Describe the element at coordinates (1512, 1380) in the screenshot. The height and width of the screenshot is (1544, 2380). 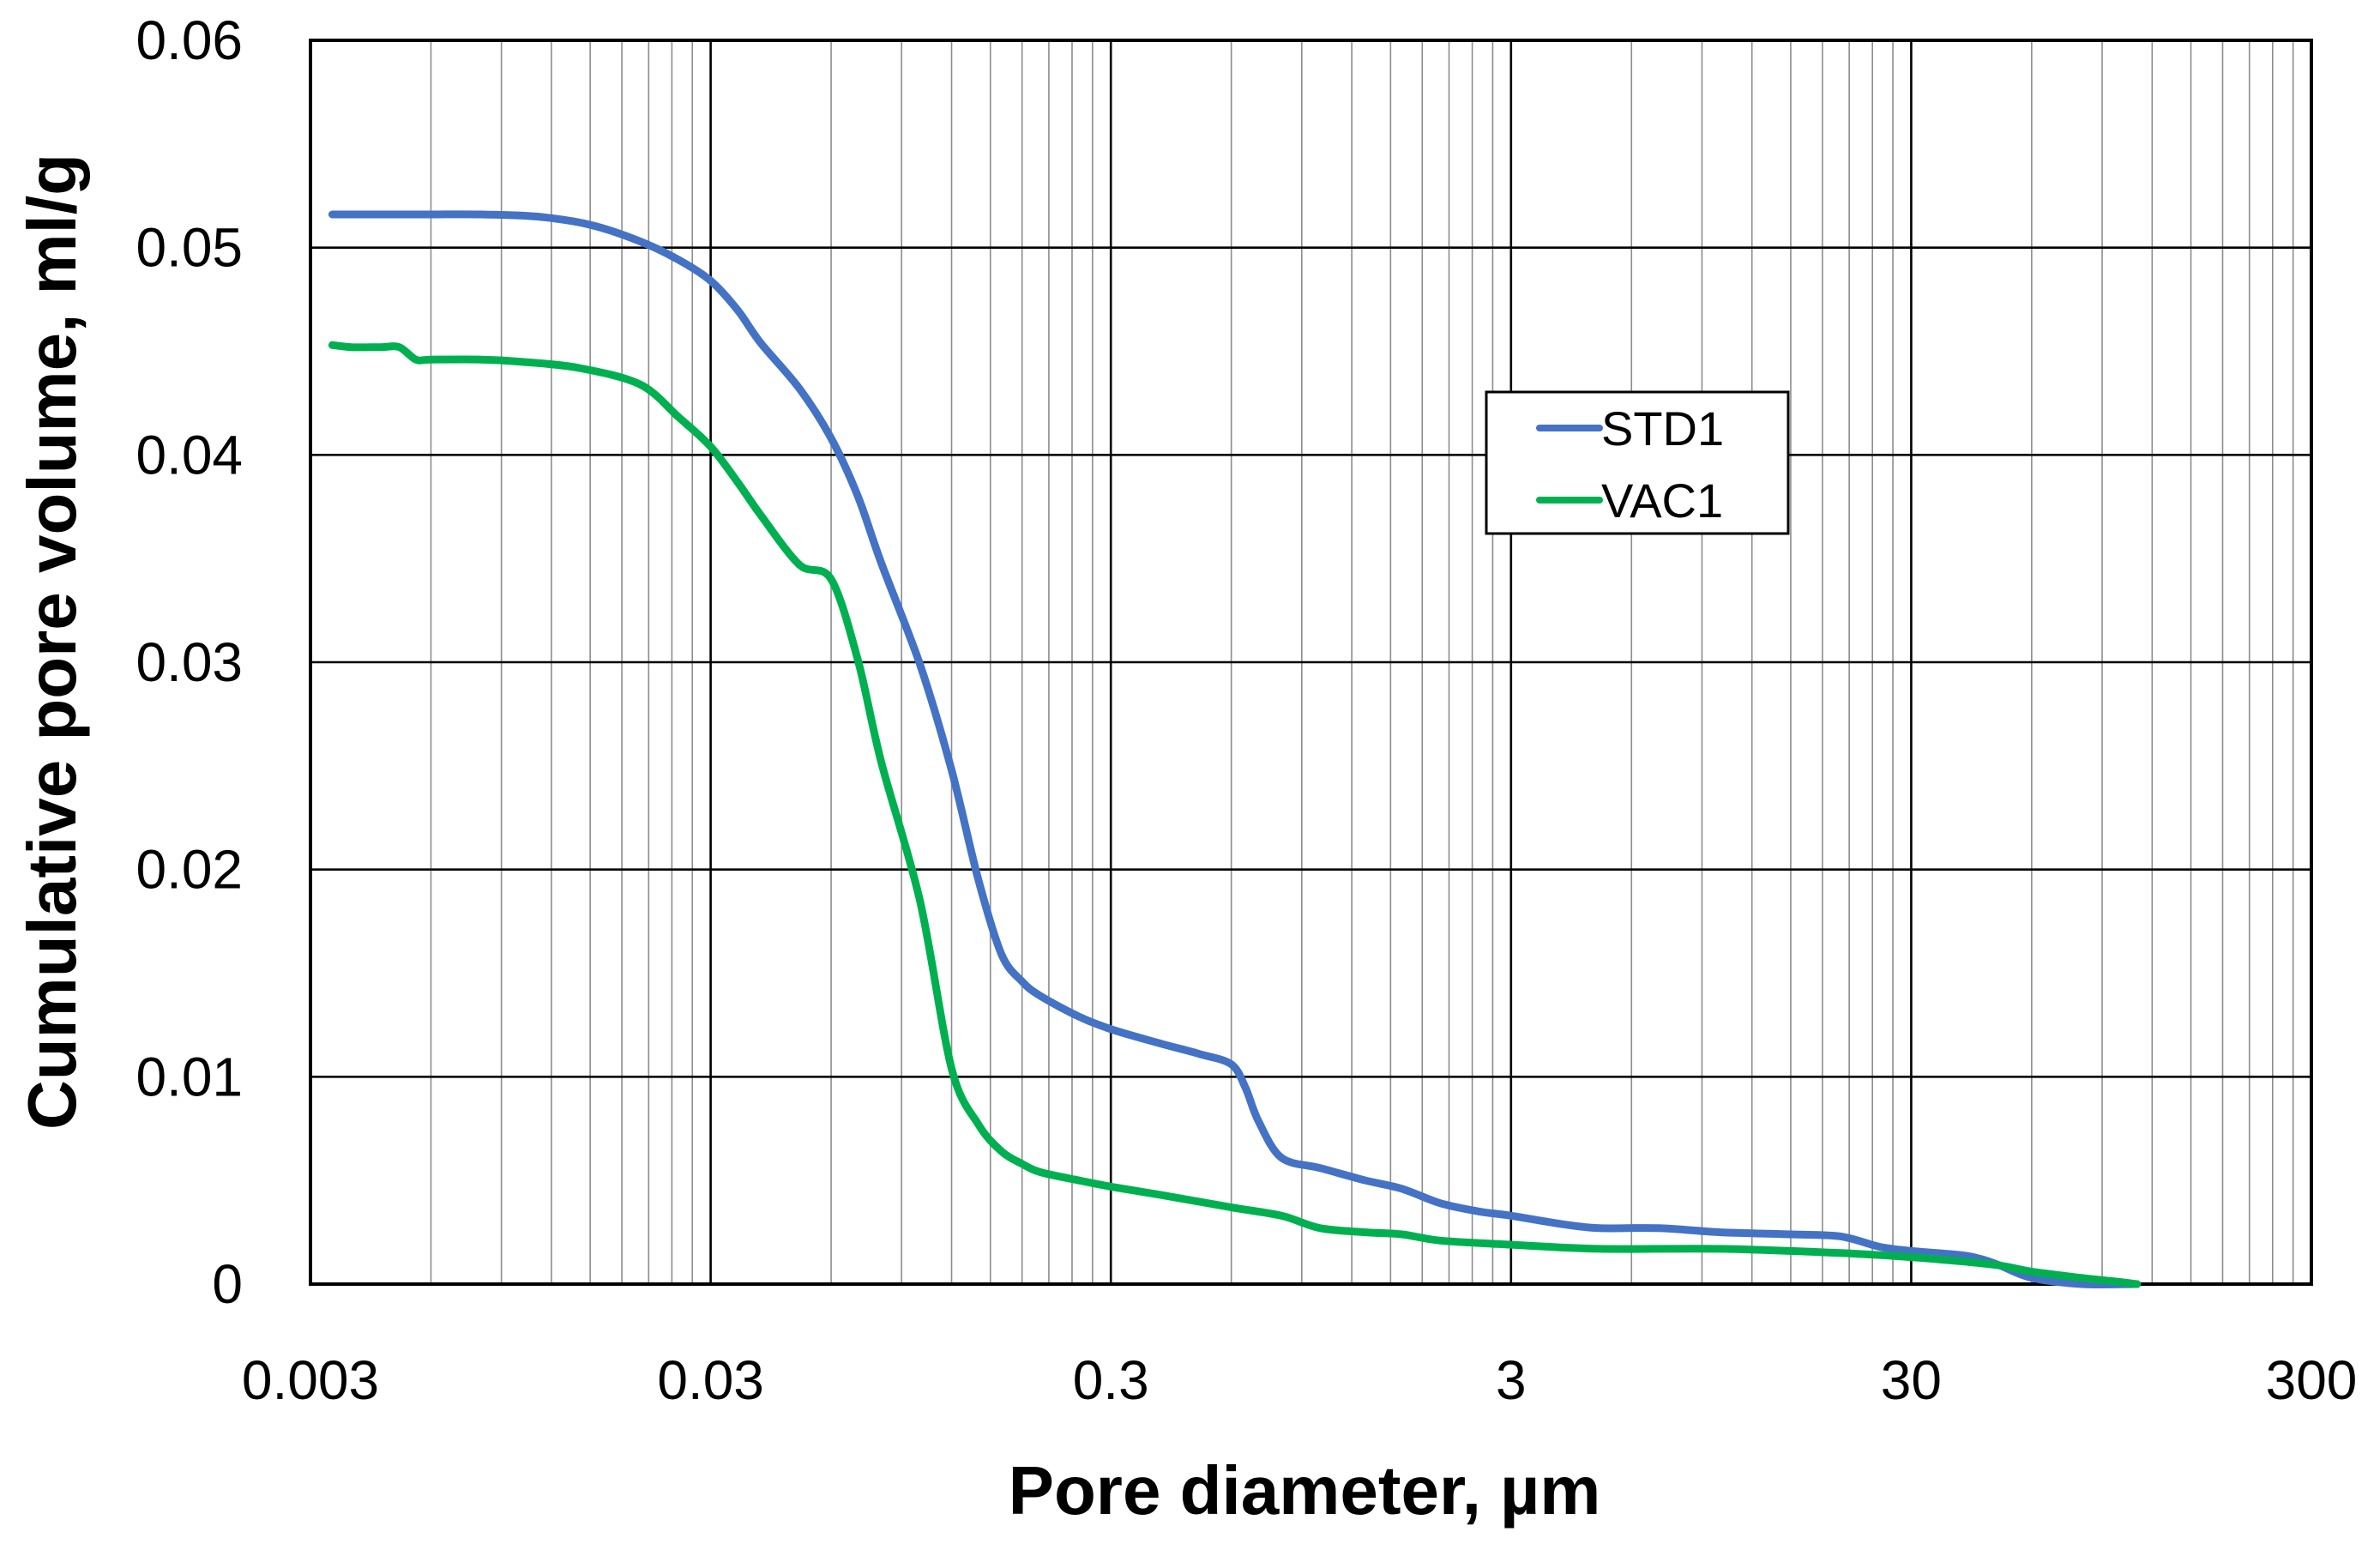
I see `x-tick-label: 3` at that location.